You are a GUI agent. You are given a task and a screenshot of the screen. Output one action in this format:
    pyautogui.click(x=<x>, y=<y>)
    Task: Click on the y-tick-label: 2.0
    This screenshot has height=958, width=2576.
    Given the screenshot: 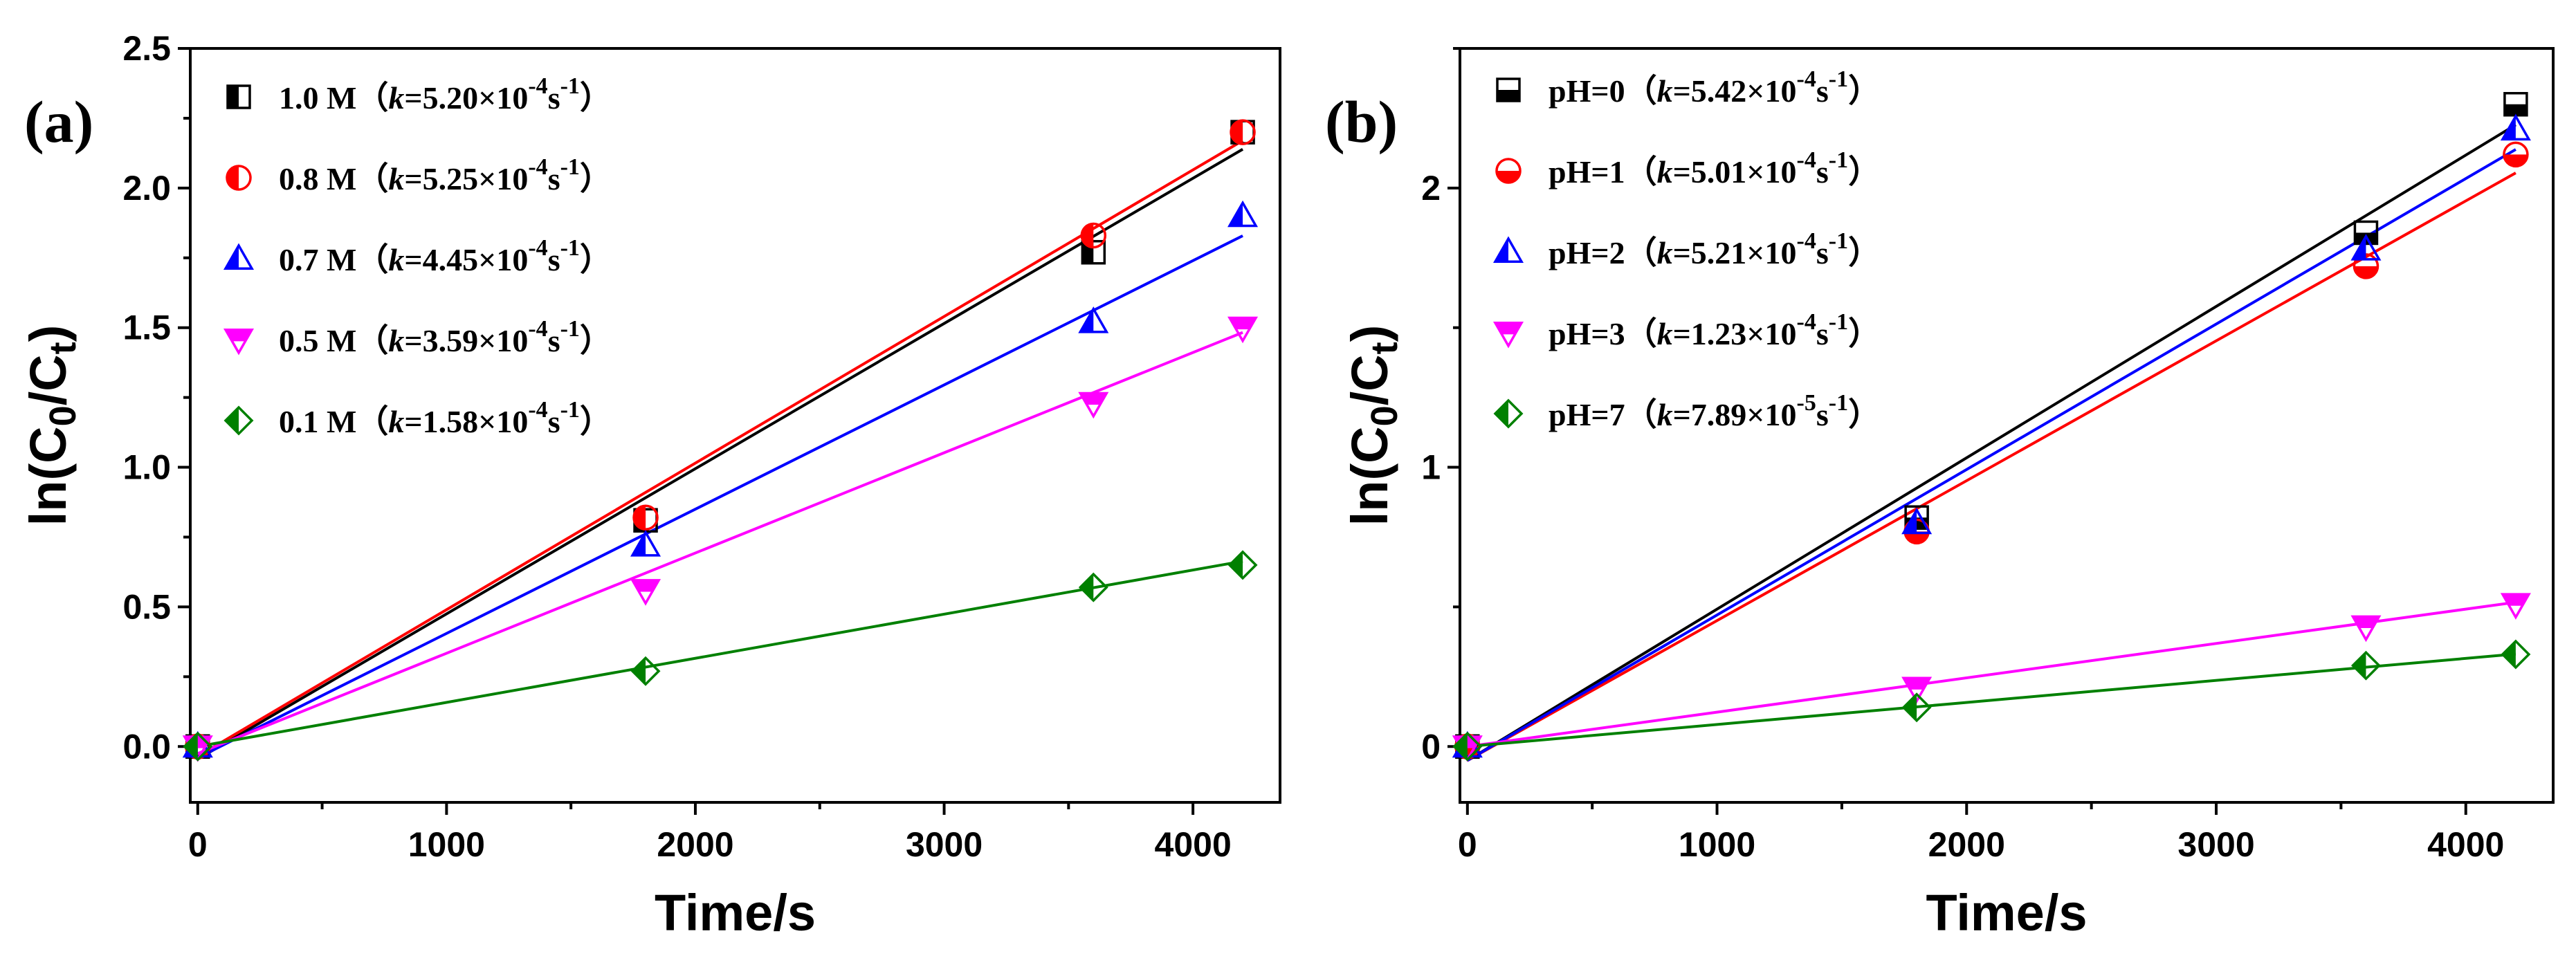 What is the action you would take?
    pyautogui.click(x=146, y=188)
    